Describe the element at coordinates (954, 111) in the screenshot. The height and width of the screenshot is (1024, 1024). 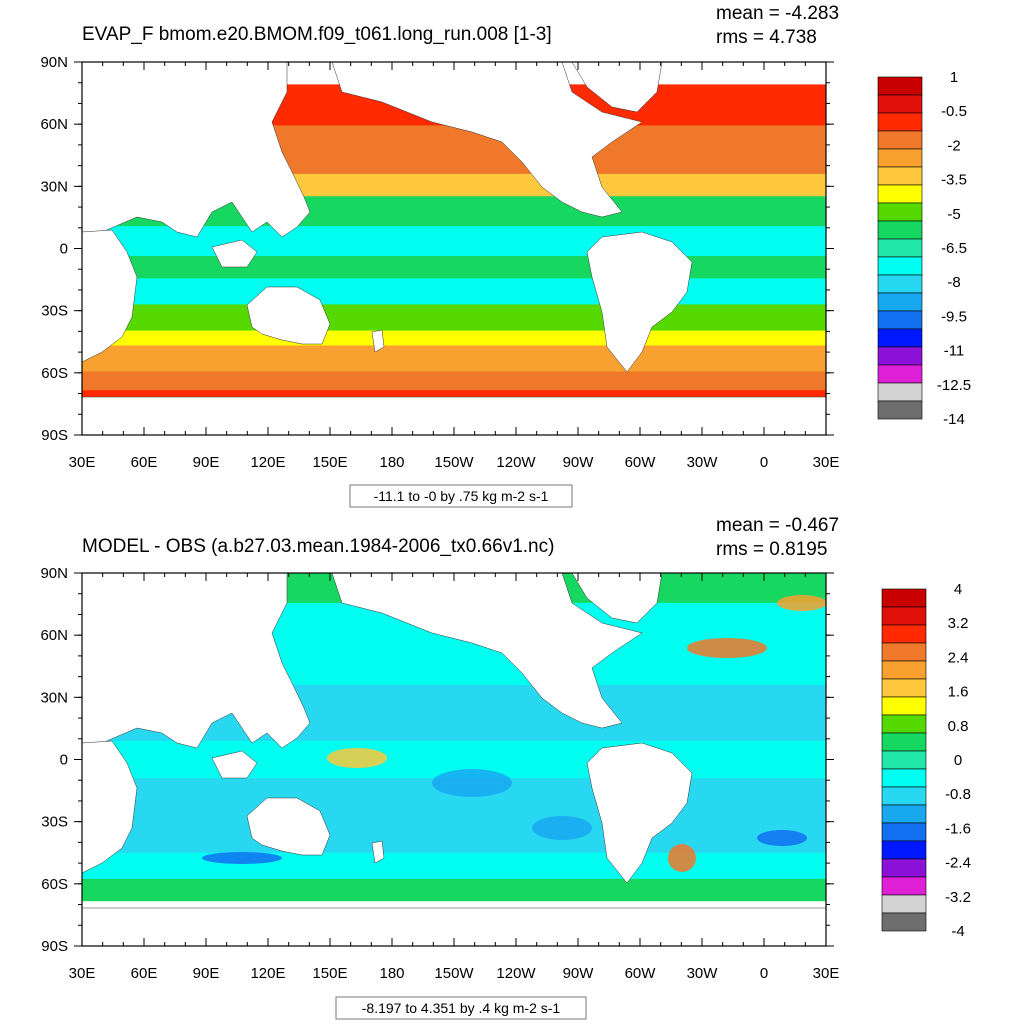
I see `colorbar-label: -0.5` at that location.